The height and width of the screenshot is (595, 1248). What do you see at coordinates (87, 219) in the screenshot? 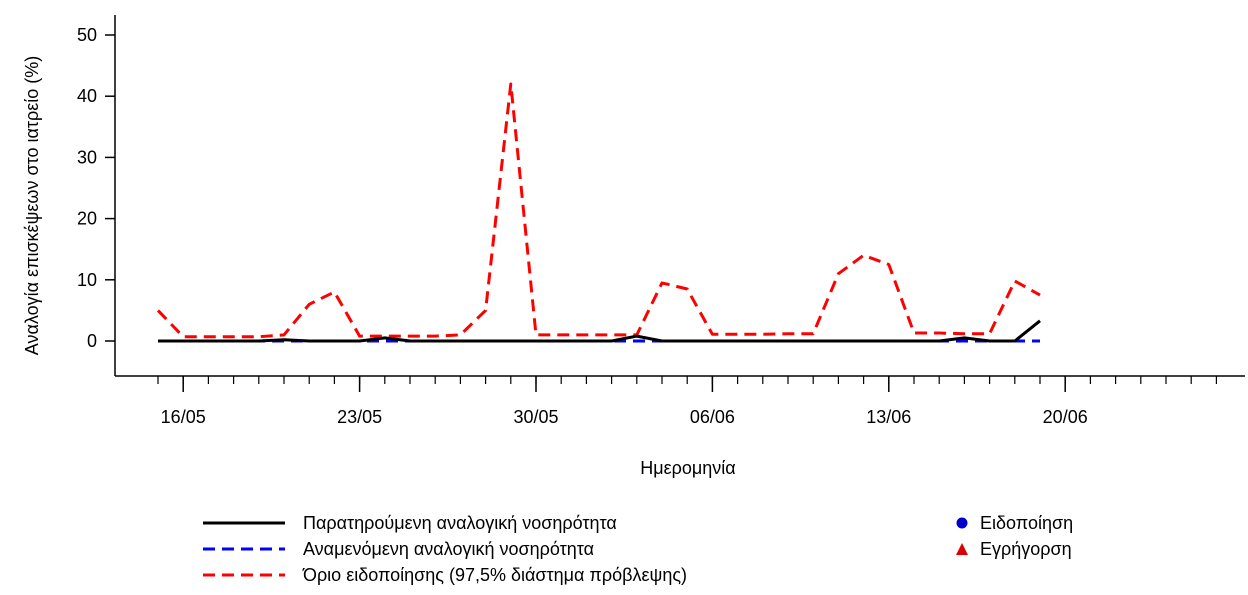
I see `y-tick-label: 20` at bounding box center [87, 219].